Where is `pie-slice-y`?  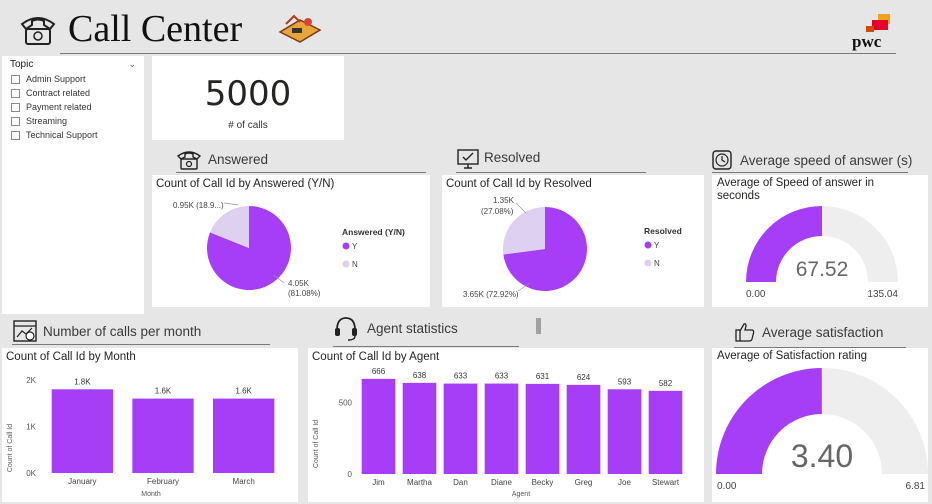
pie-slice-y is located at coordinates (545, 249).